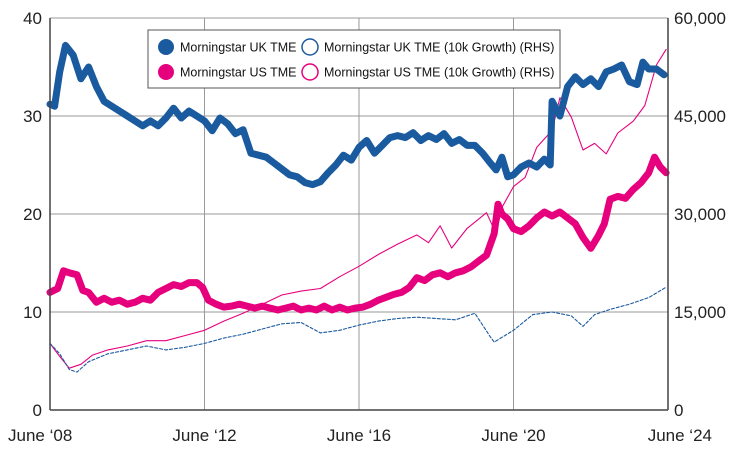 Image resolution: width=745 pixels, height=450 pixels. I want to click on y-left-tick-label: 40, so click(32, 18).